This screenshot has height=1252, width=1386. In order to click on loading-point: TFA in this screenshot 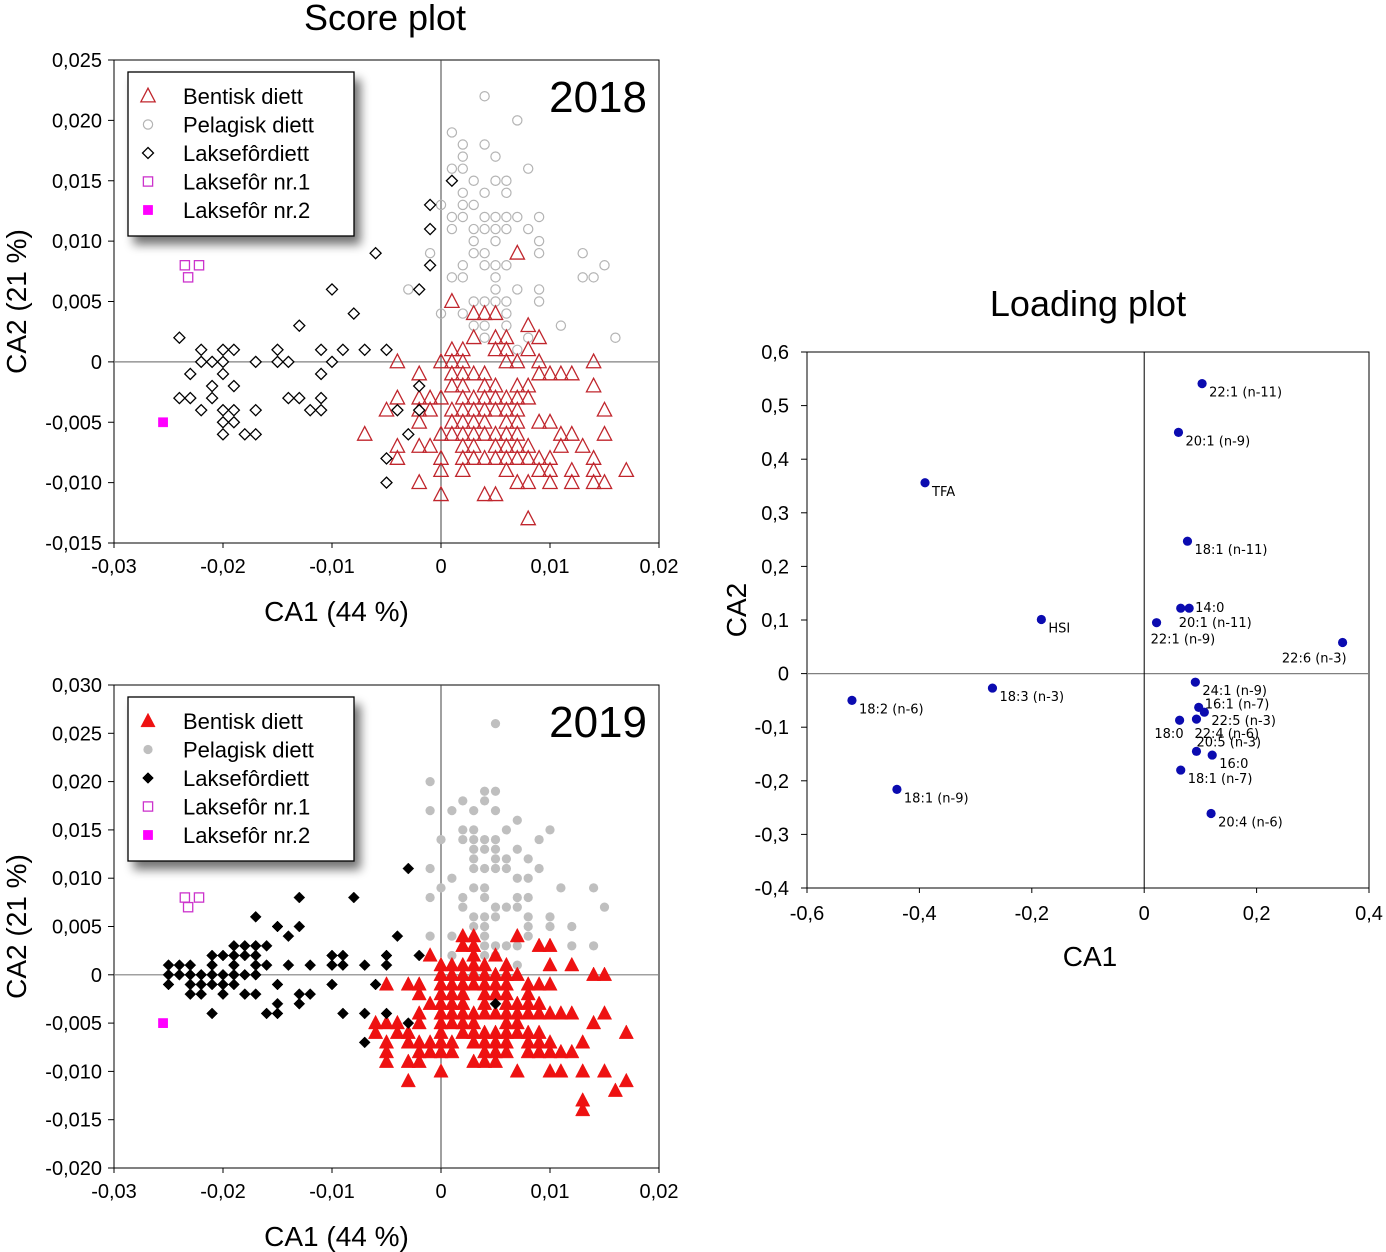, I will do `click(937, 489)`.